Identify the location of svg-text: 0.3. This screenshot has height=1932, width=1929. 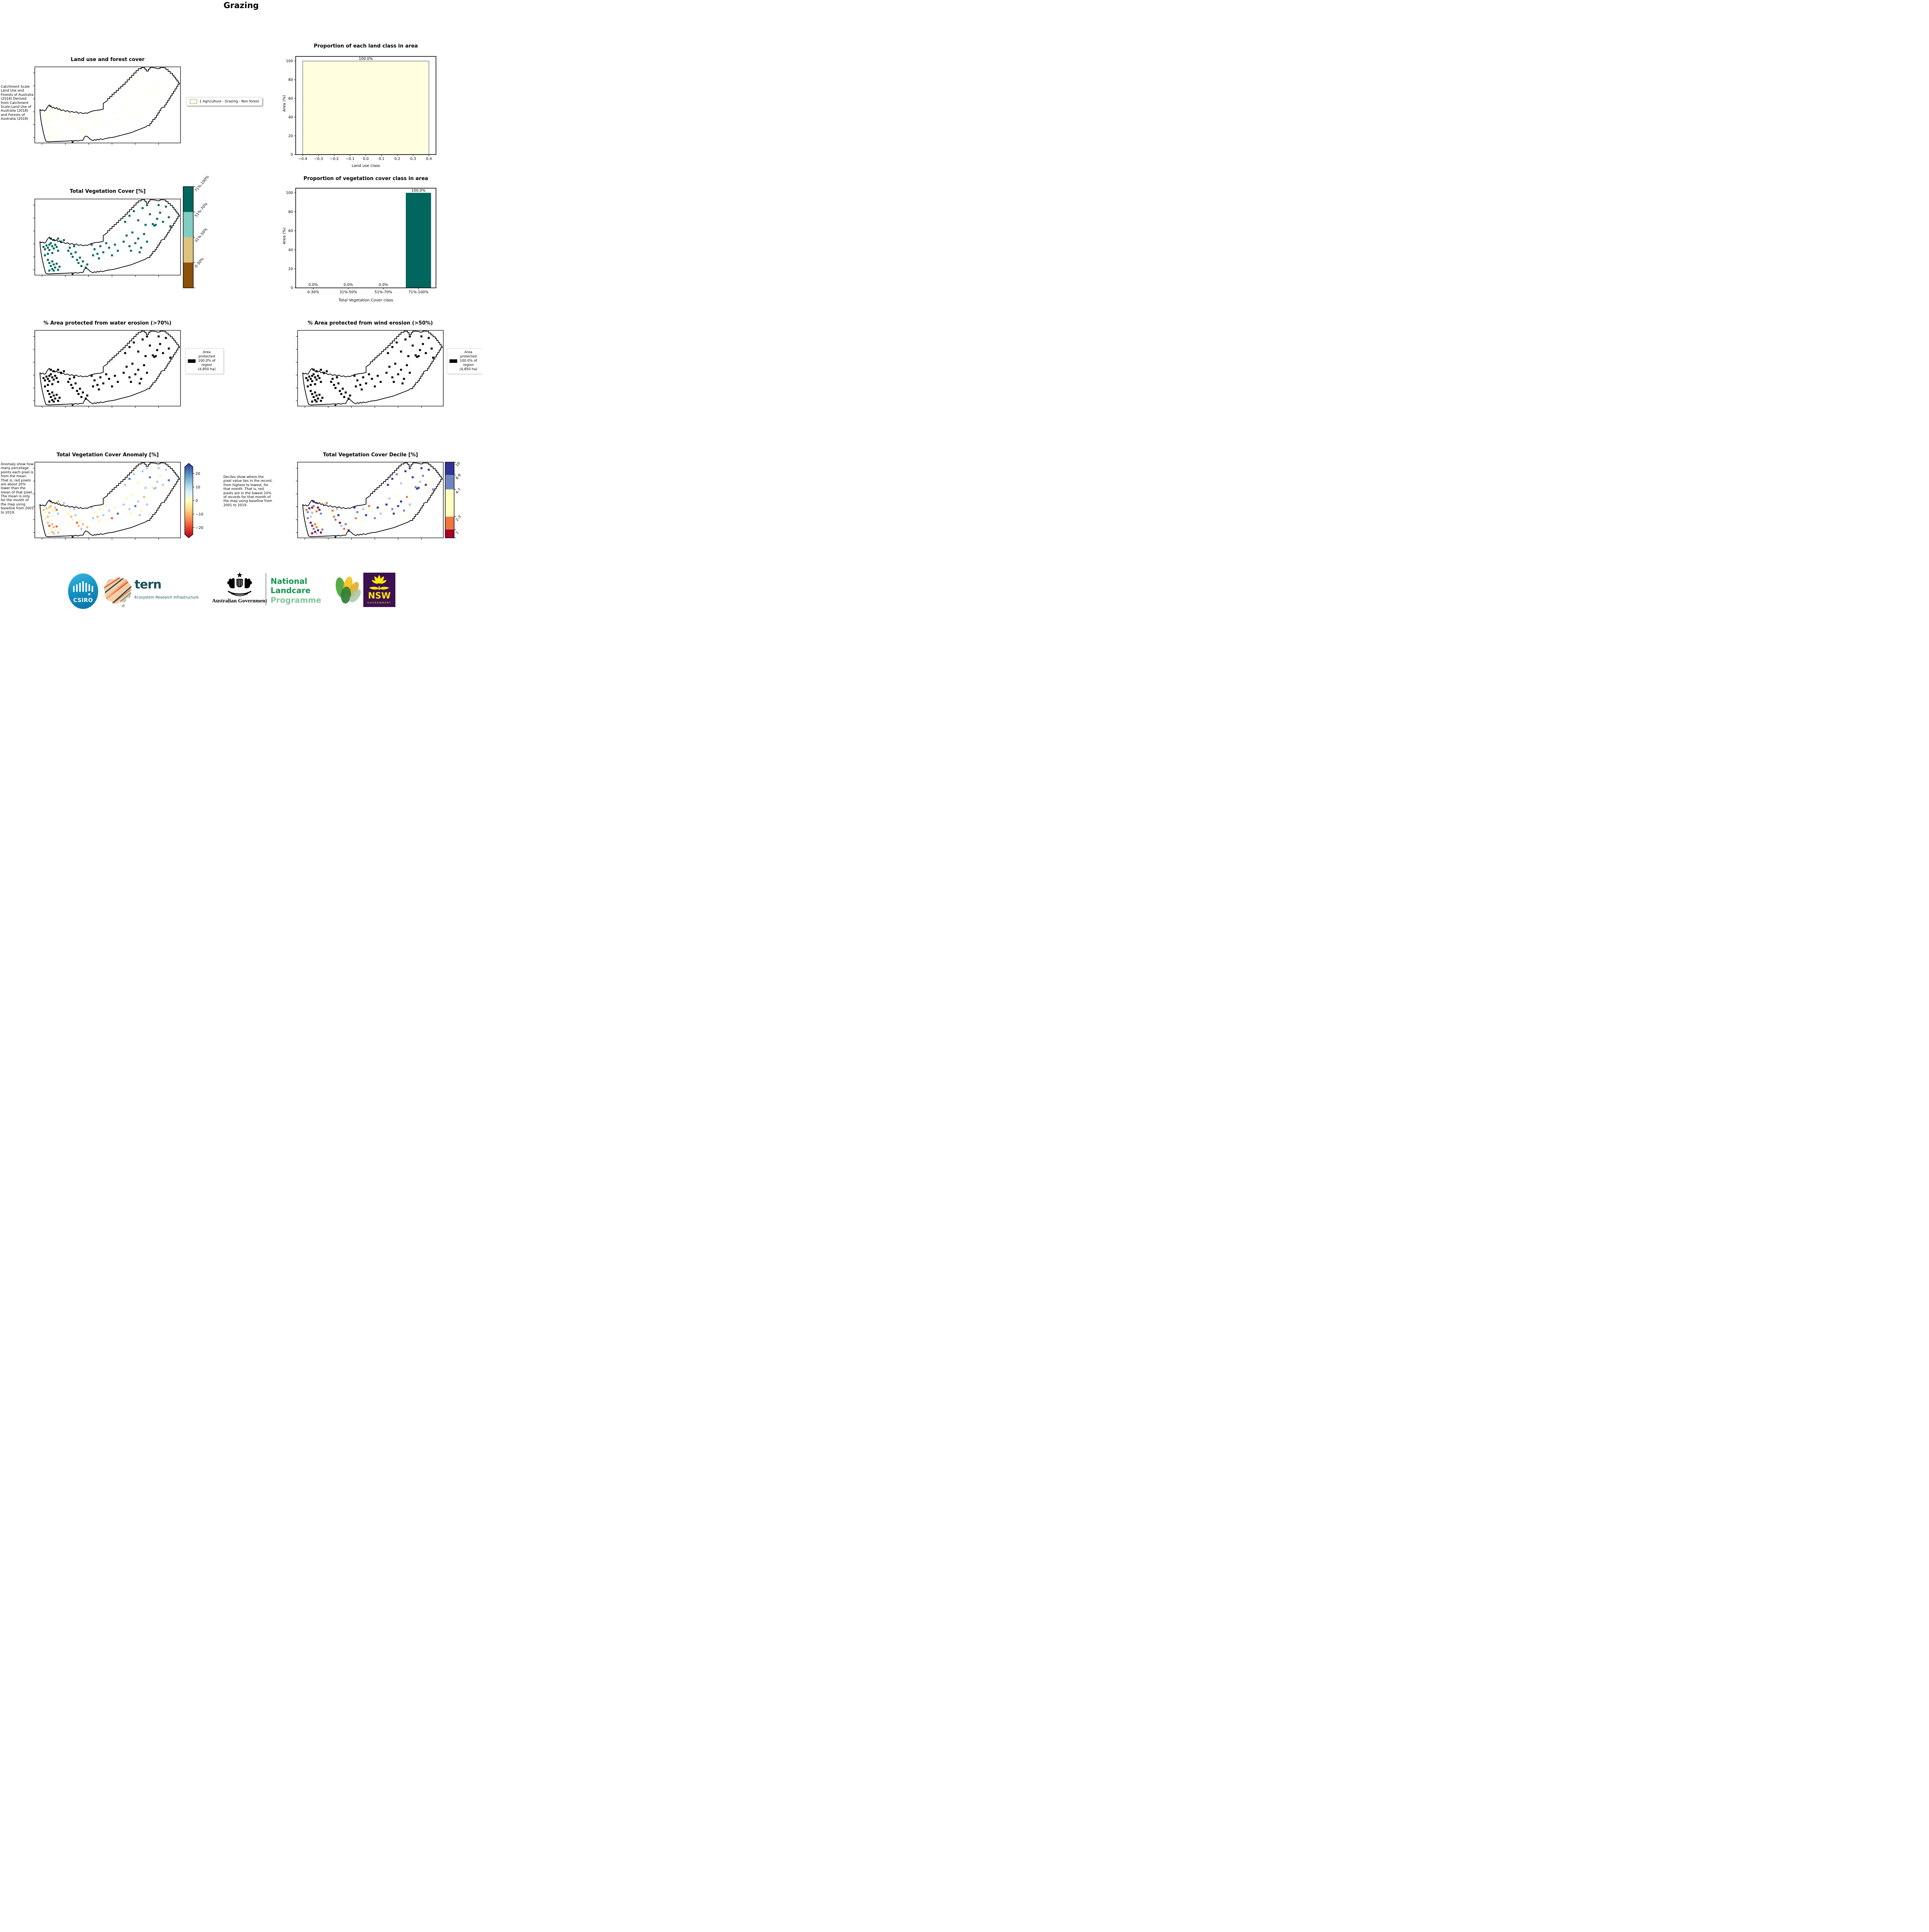
(413, 159).